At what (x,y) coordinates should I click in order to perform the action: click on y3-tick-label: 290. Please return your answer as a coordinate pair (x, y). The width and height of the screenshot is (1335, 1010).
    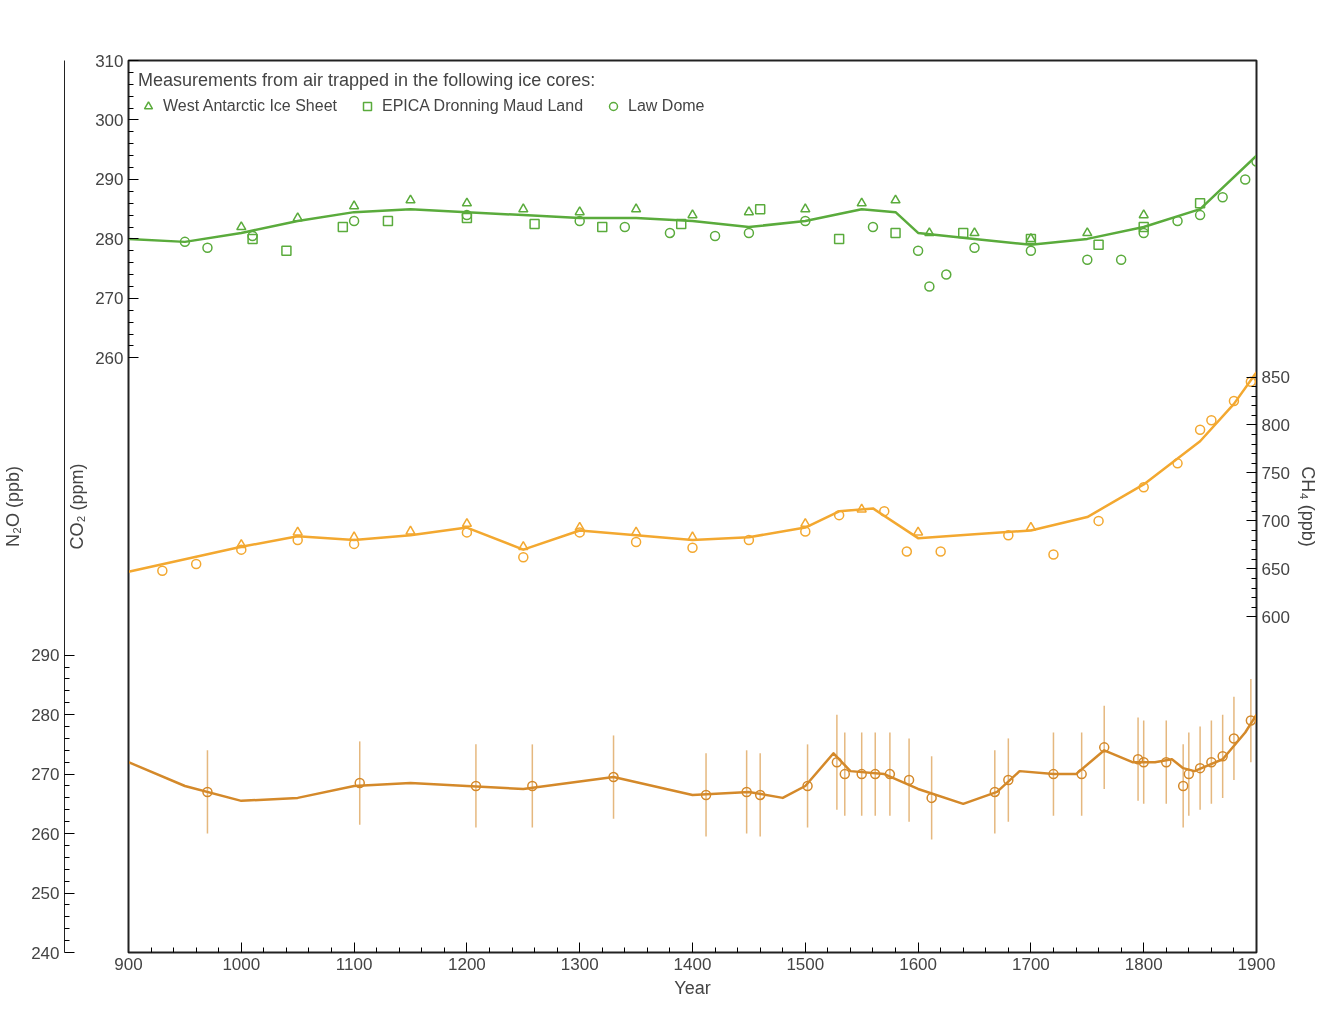
    Looking at the image, I should click on (45, 656).